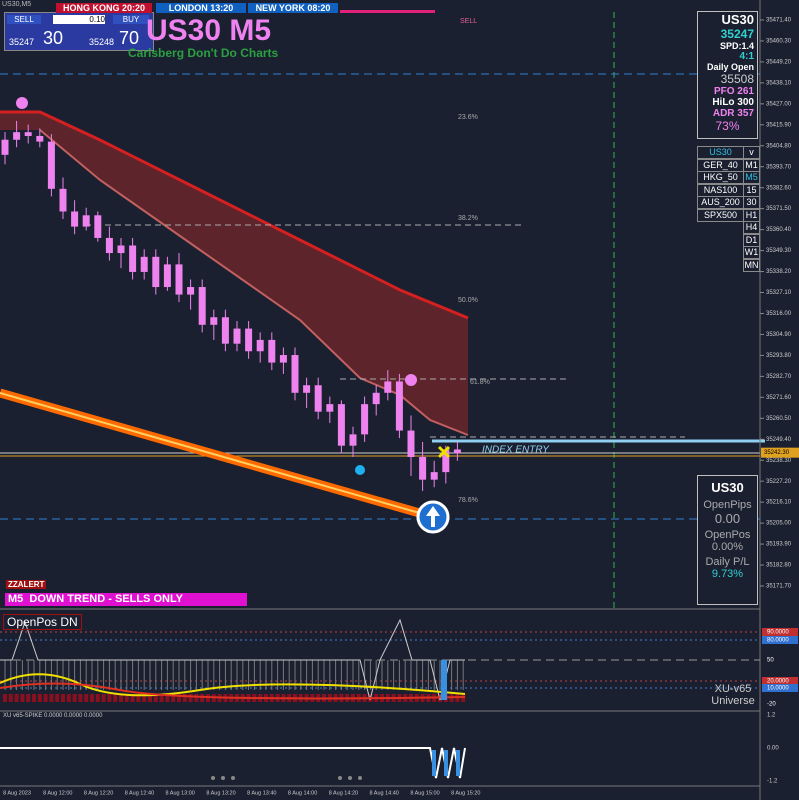 This screenshot has height=800, width=799. Describe the element at coordinates (780, 452) in the screenshot. I see `price-tag` at that location.